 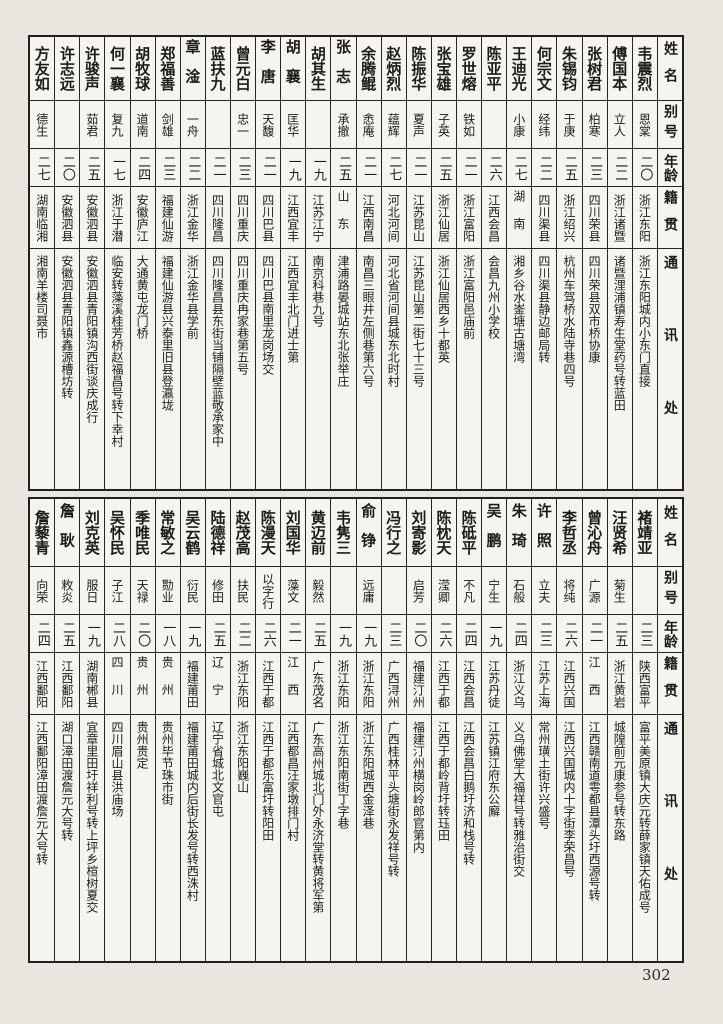 What do you see at coordinates (192, 168) in the screenshot?
I see `age-cell: 二二` at bounding box center [192, 168].